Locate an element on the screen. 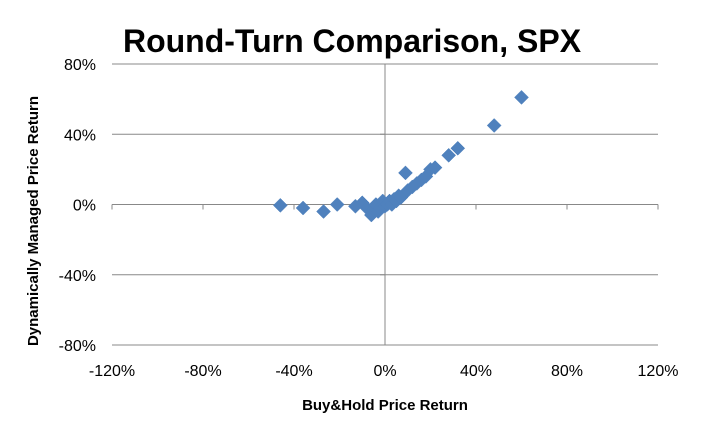 This screenshot has width=702, height=439. x-tick-labels: -120% -80% -40% 0% 40% 80% 120% is located at coordinates (384, 371).